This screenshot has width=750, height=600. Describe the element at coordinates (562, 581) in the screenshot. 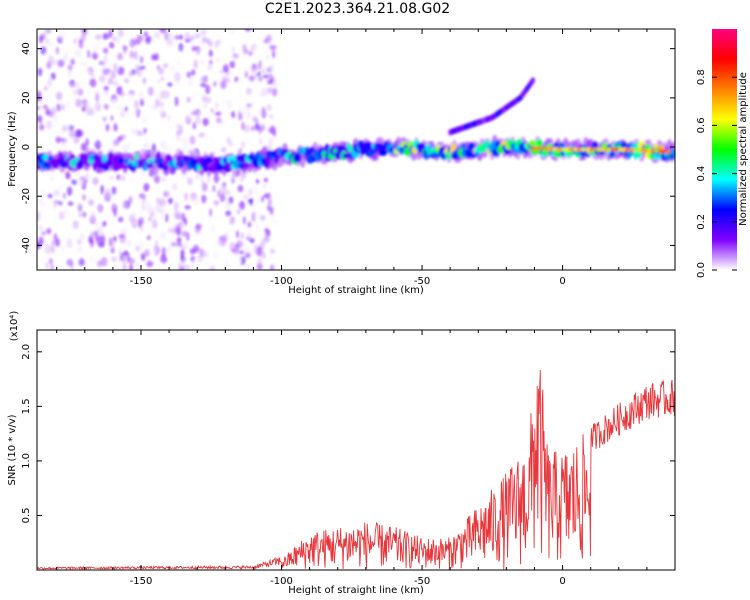

I see `x-tick-label: 0` at that location.